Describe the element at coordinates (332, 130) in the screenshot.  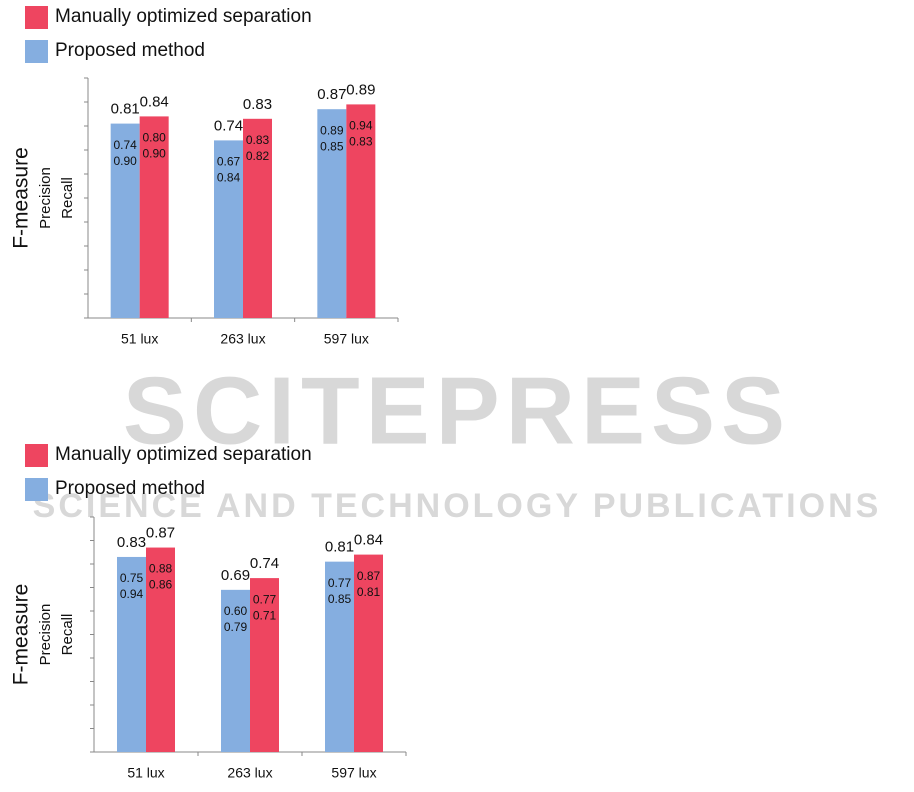
I see `precision-label: 0.89` at that location.